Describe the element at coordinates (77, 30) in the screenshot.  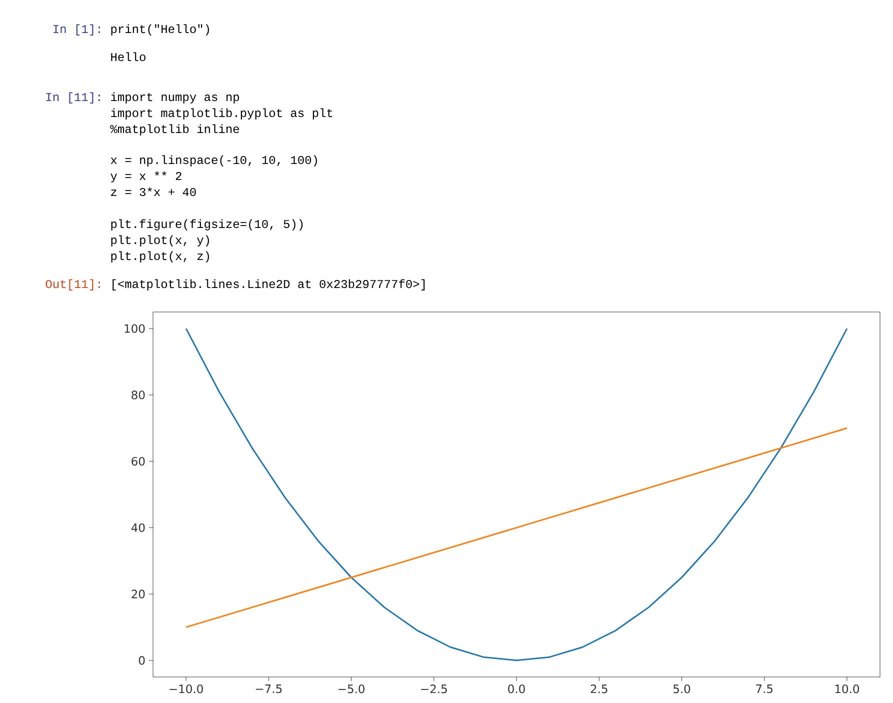
I see `text: In [1]:` at that location.